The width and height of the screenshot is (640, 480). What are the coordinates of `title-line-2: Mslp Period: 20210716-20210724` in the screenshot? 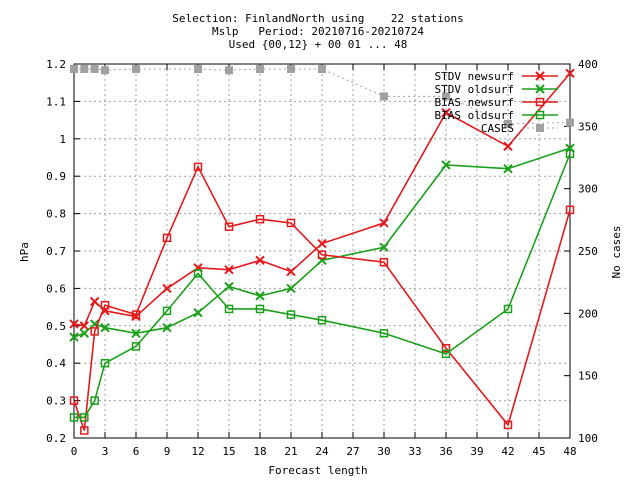 It's located at (318, 31).